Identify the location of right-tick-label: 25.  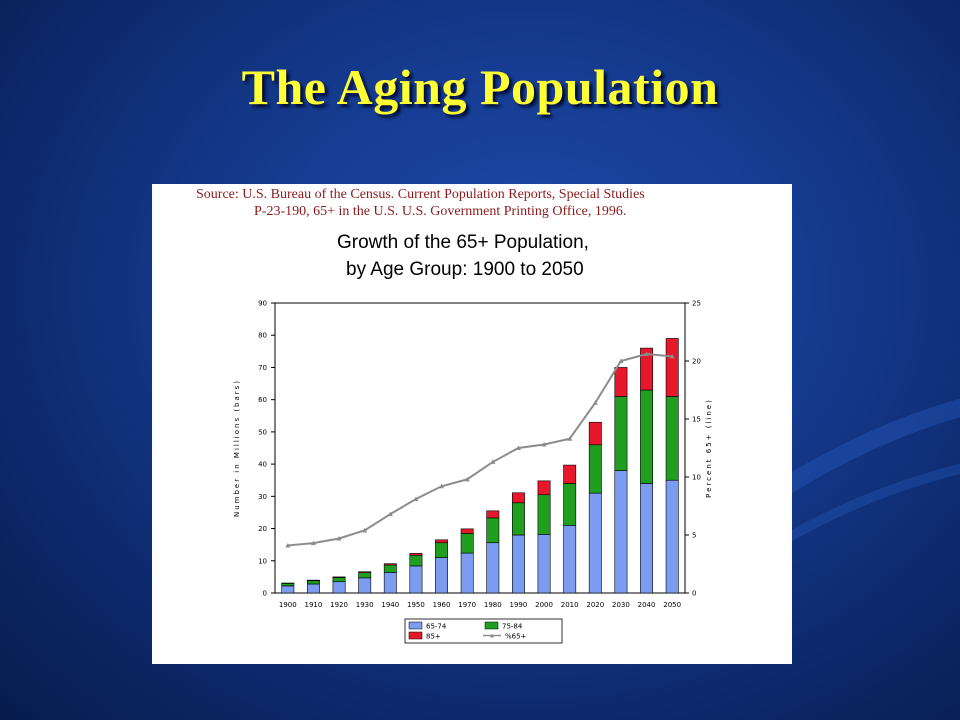
(696, 304).